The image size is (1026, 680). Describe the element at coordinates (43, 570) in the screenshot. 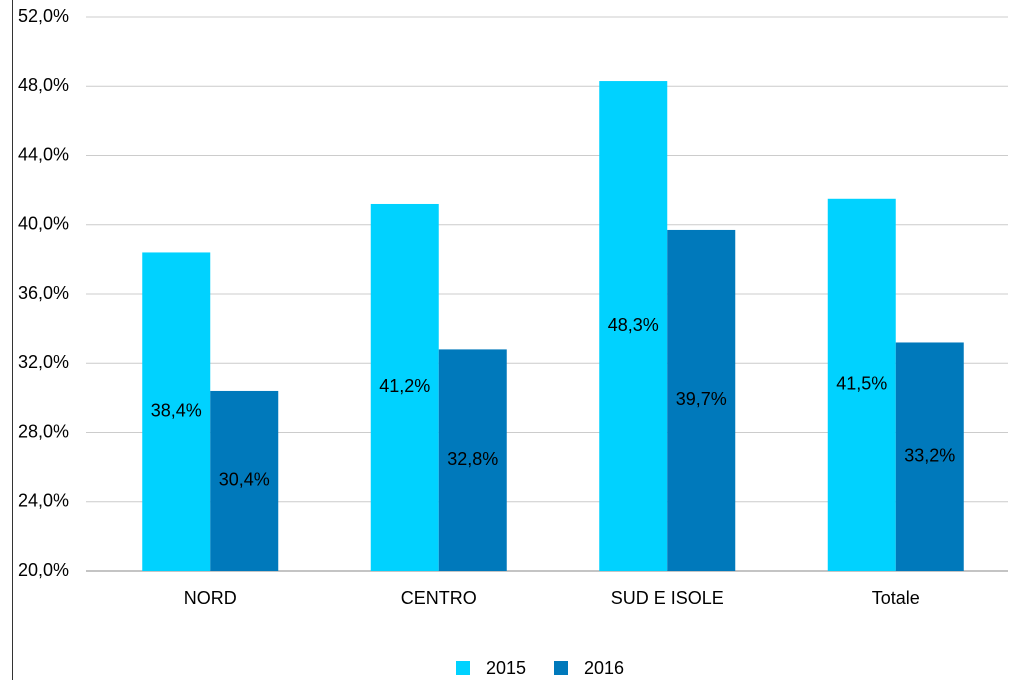

I see `y-tick-label: 20,0%` at that location.